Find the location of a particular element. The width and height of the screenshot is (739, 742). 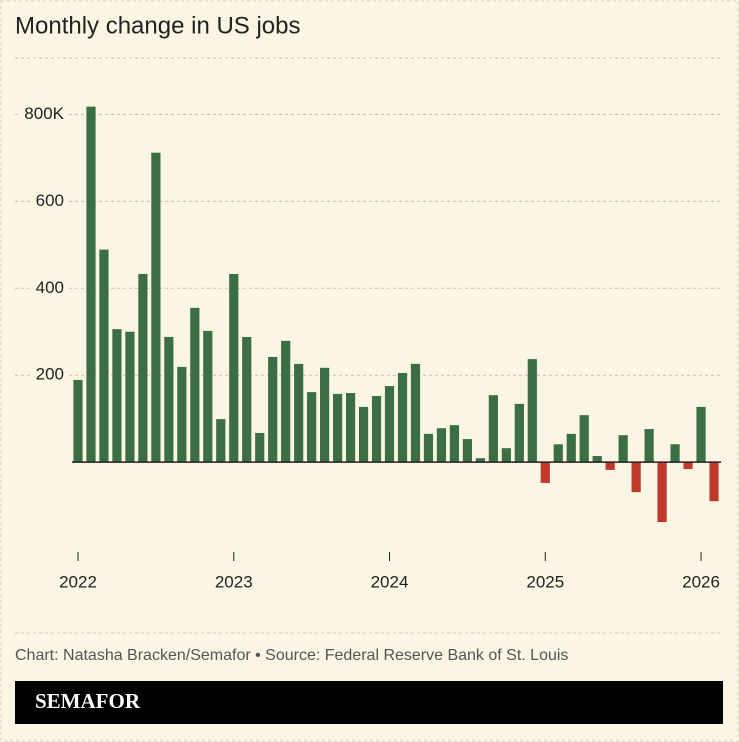

y-tick-label: 200 is located at coordinates (50, 374).